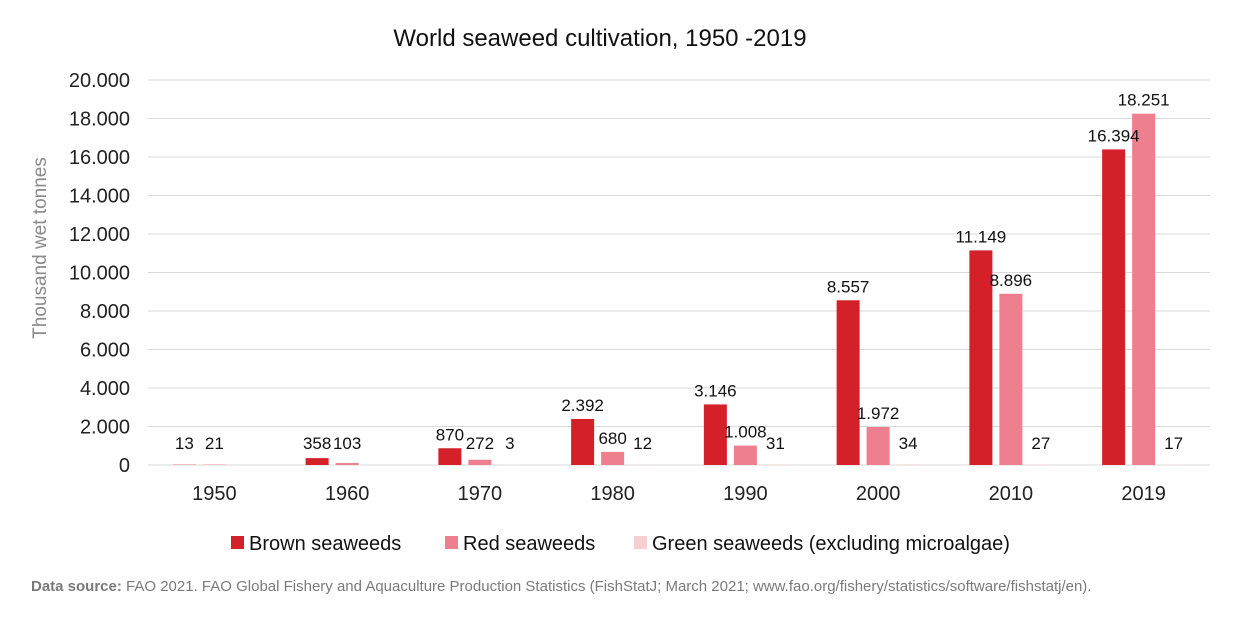 This screenshot has height=618, width=1241. Describe the element at coordinates (105, 389) in the screenshot. I see `y-tick-label: 4.000` at that location.